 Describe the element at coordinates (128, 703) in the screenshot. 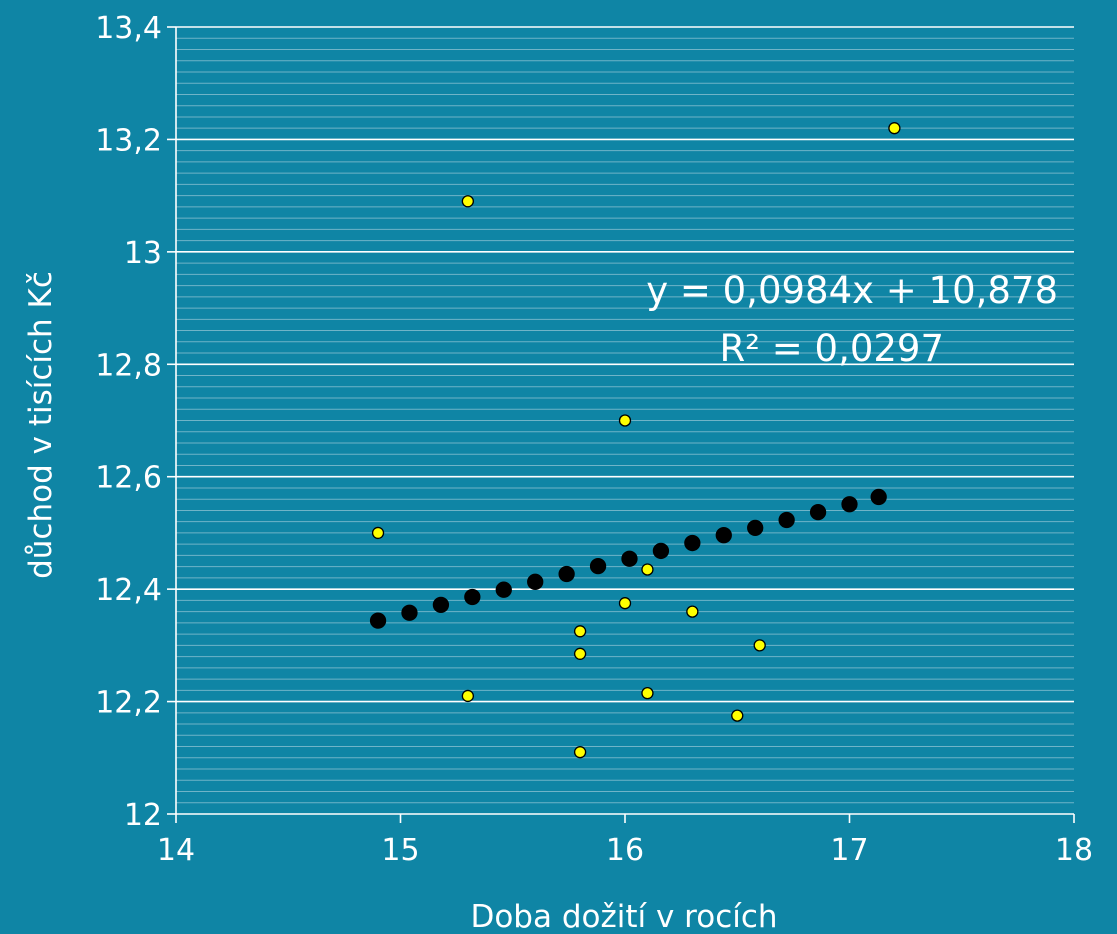

I see `y-tick-label: 12,2` at that location.